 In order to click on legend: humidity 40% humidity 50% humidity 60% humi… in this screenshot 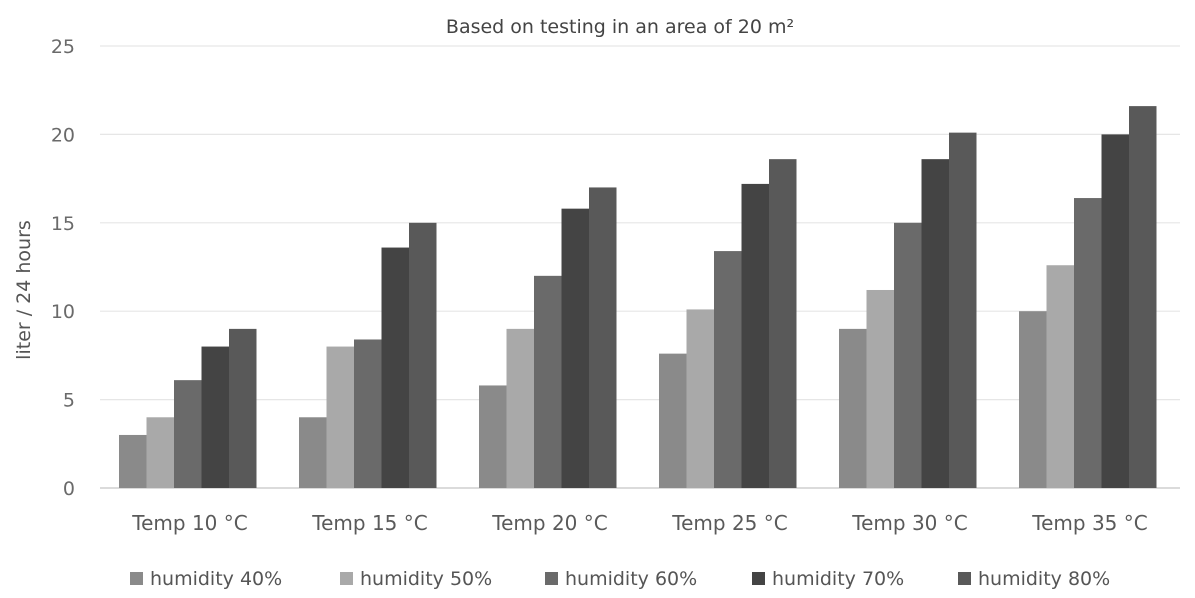, I will do `click(620, 579)`.